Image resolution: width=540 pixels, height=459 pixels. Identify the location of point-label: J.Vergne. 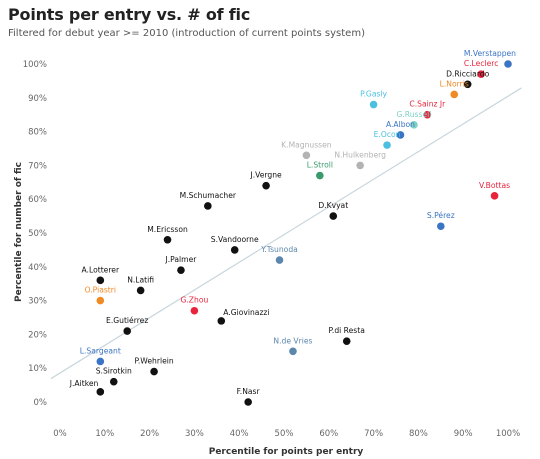
(265, 175).